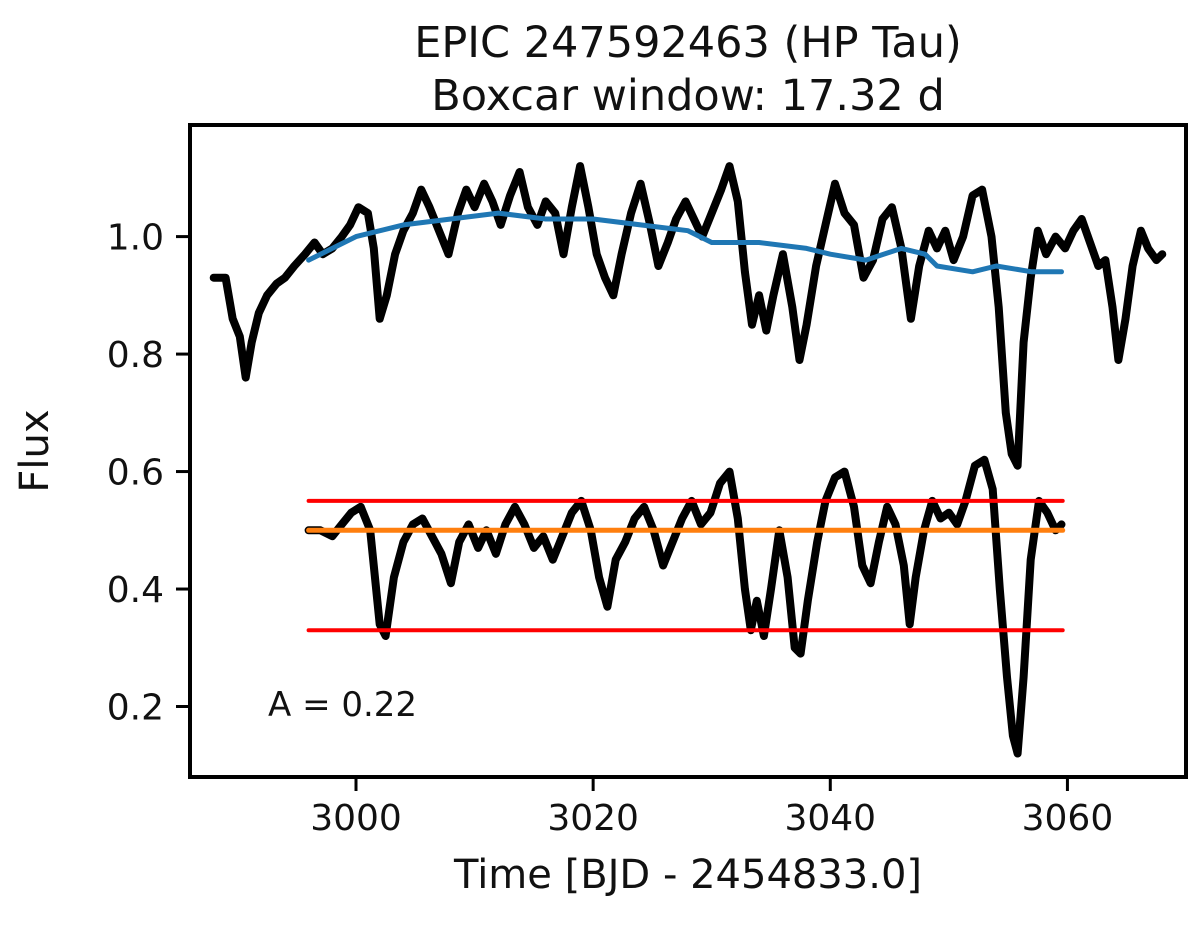  I want to click on y-tick-label: 0.8, so click(135, 355).